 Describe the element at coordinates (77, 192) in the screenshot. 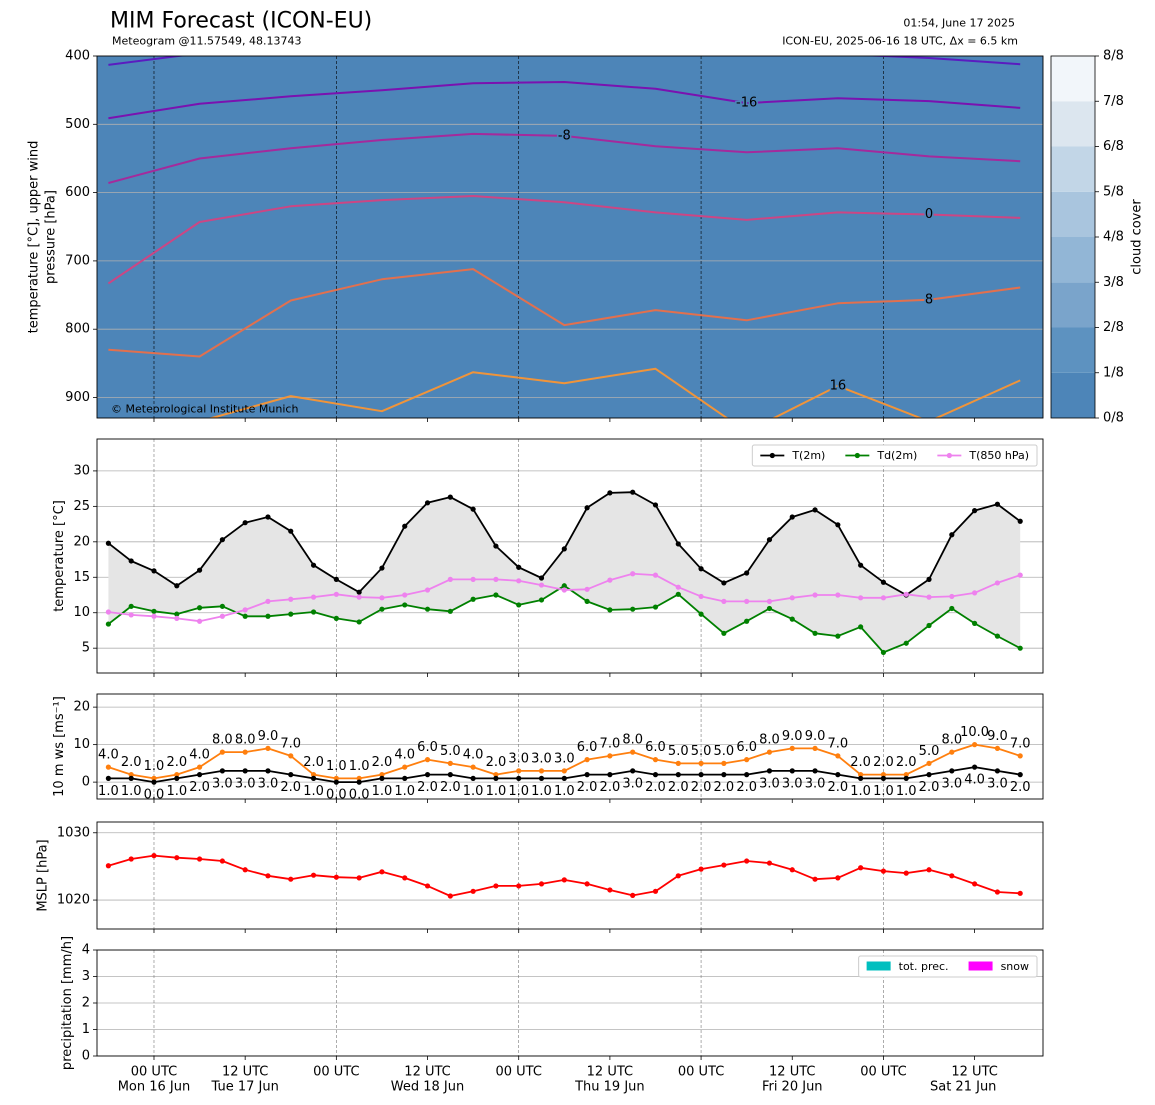

I see `y-tick-label: 600` at that location.